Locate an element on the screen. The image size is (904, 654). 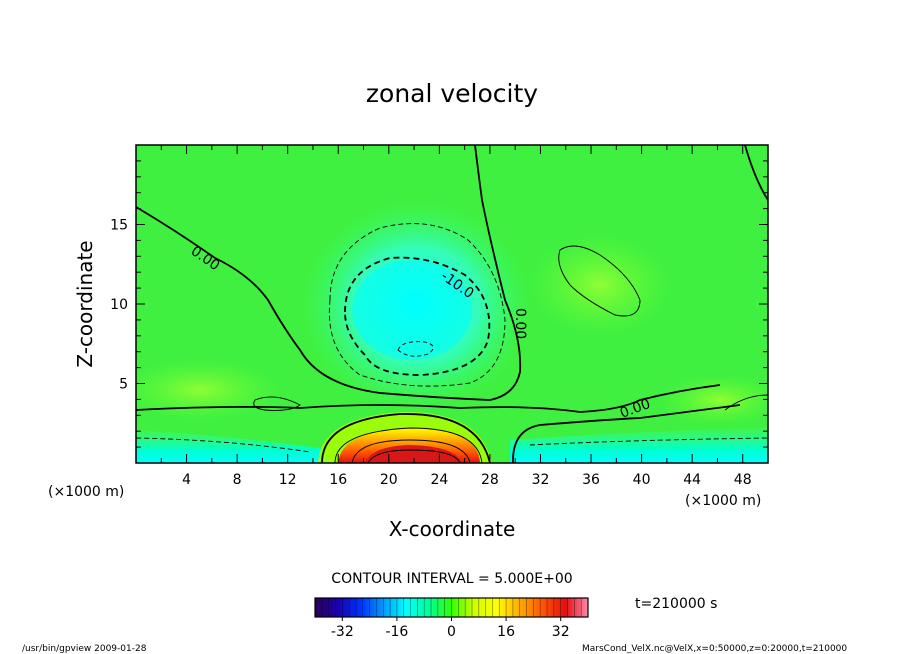
pos5-contour-jet is located at coordinates (408, 445).